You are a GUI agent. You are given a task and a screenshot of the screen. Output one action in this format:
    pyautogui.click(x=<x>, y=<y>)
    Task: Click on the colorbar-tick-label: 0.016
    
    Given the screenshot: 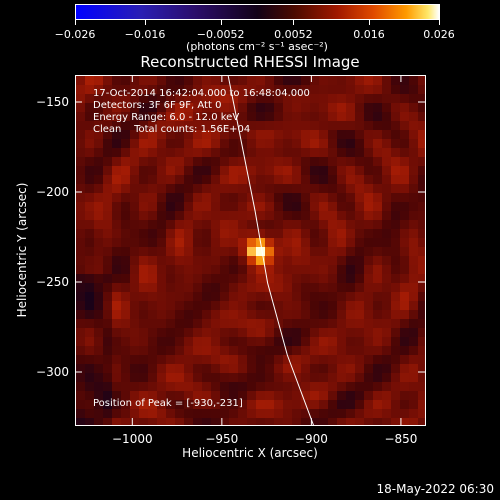 What is the action you would take?
    pyautogui.click(x=369, y=34)
    